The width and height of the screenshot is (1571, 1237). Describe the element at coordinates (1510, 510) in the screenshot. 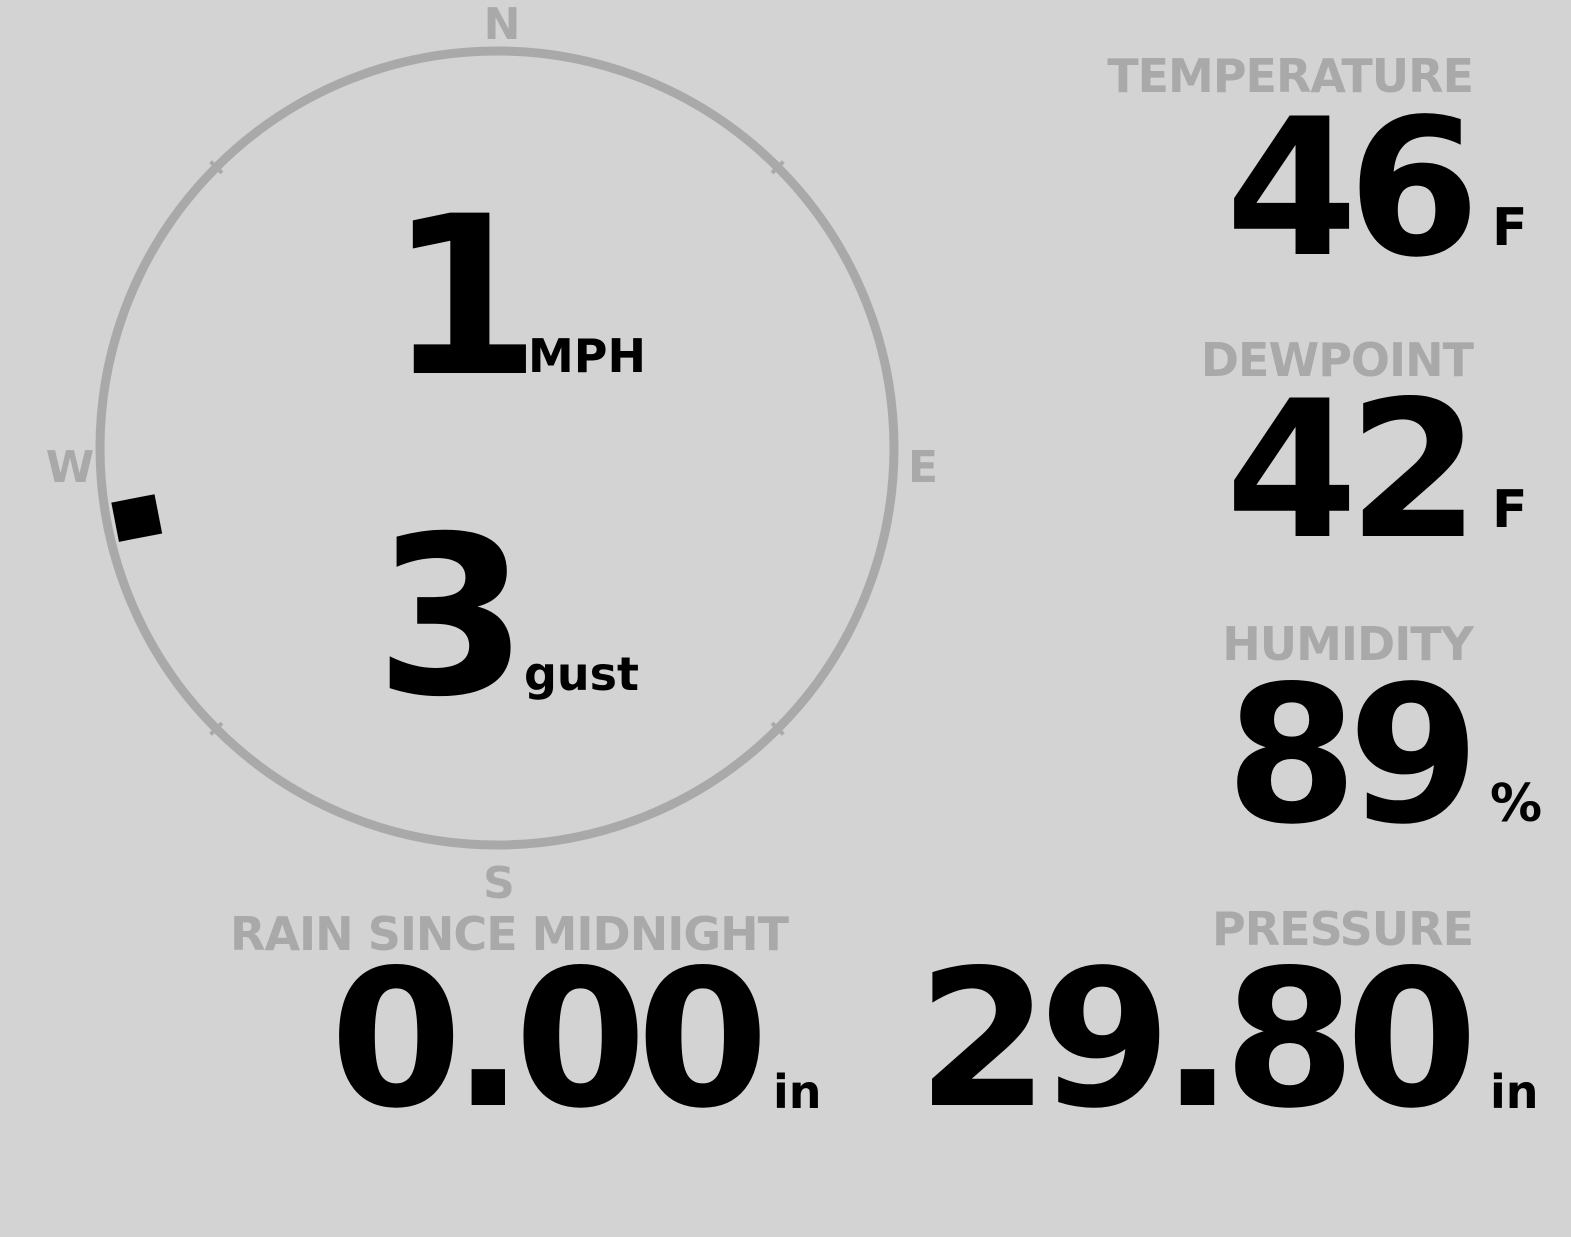

I see `dewpoint-unit: F` at that location.